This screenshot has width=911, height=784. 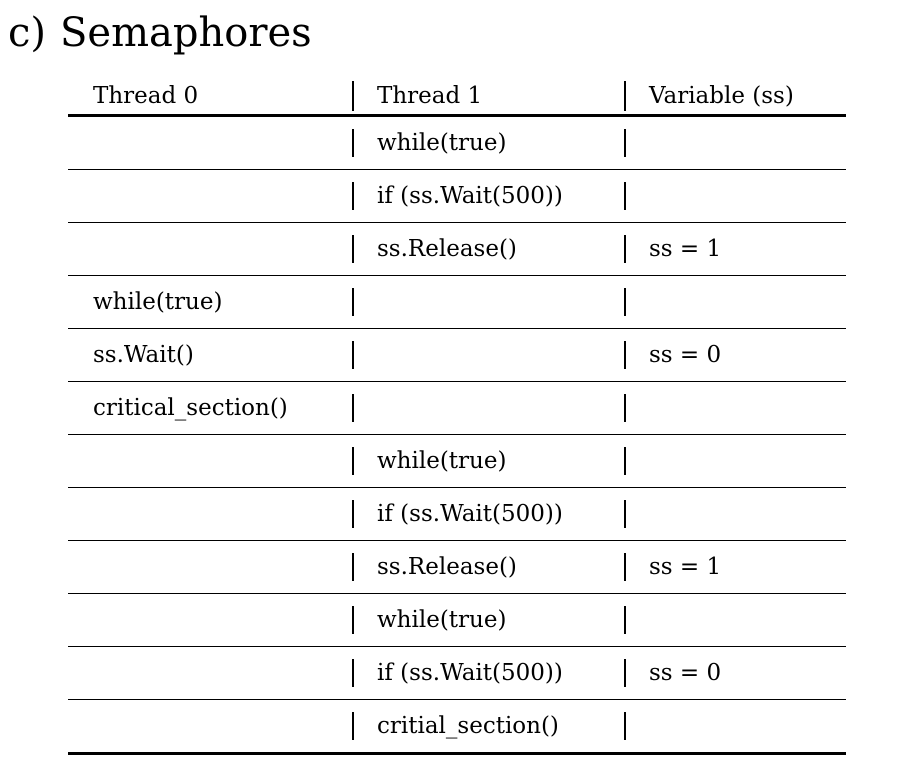 I want to click on cell-text: critical_section(), so click(x=190, y=408).